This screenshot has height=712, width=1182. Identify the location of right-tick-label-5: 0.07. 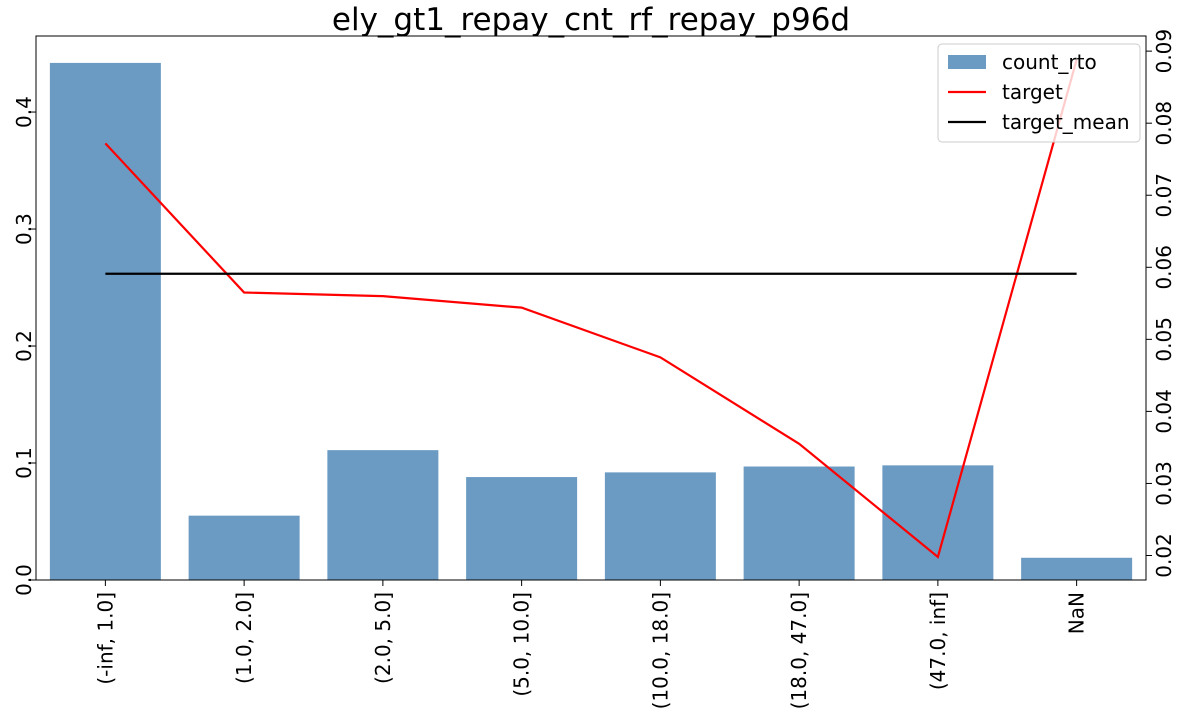
(1164, 195).